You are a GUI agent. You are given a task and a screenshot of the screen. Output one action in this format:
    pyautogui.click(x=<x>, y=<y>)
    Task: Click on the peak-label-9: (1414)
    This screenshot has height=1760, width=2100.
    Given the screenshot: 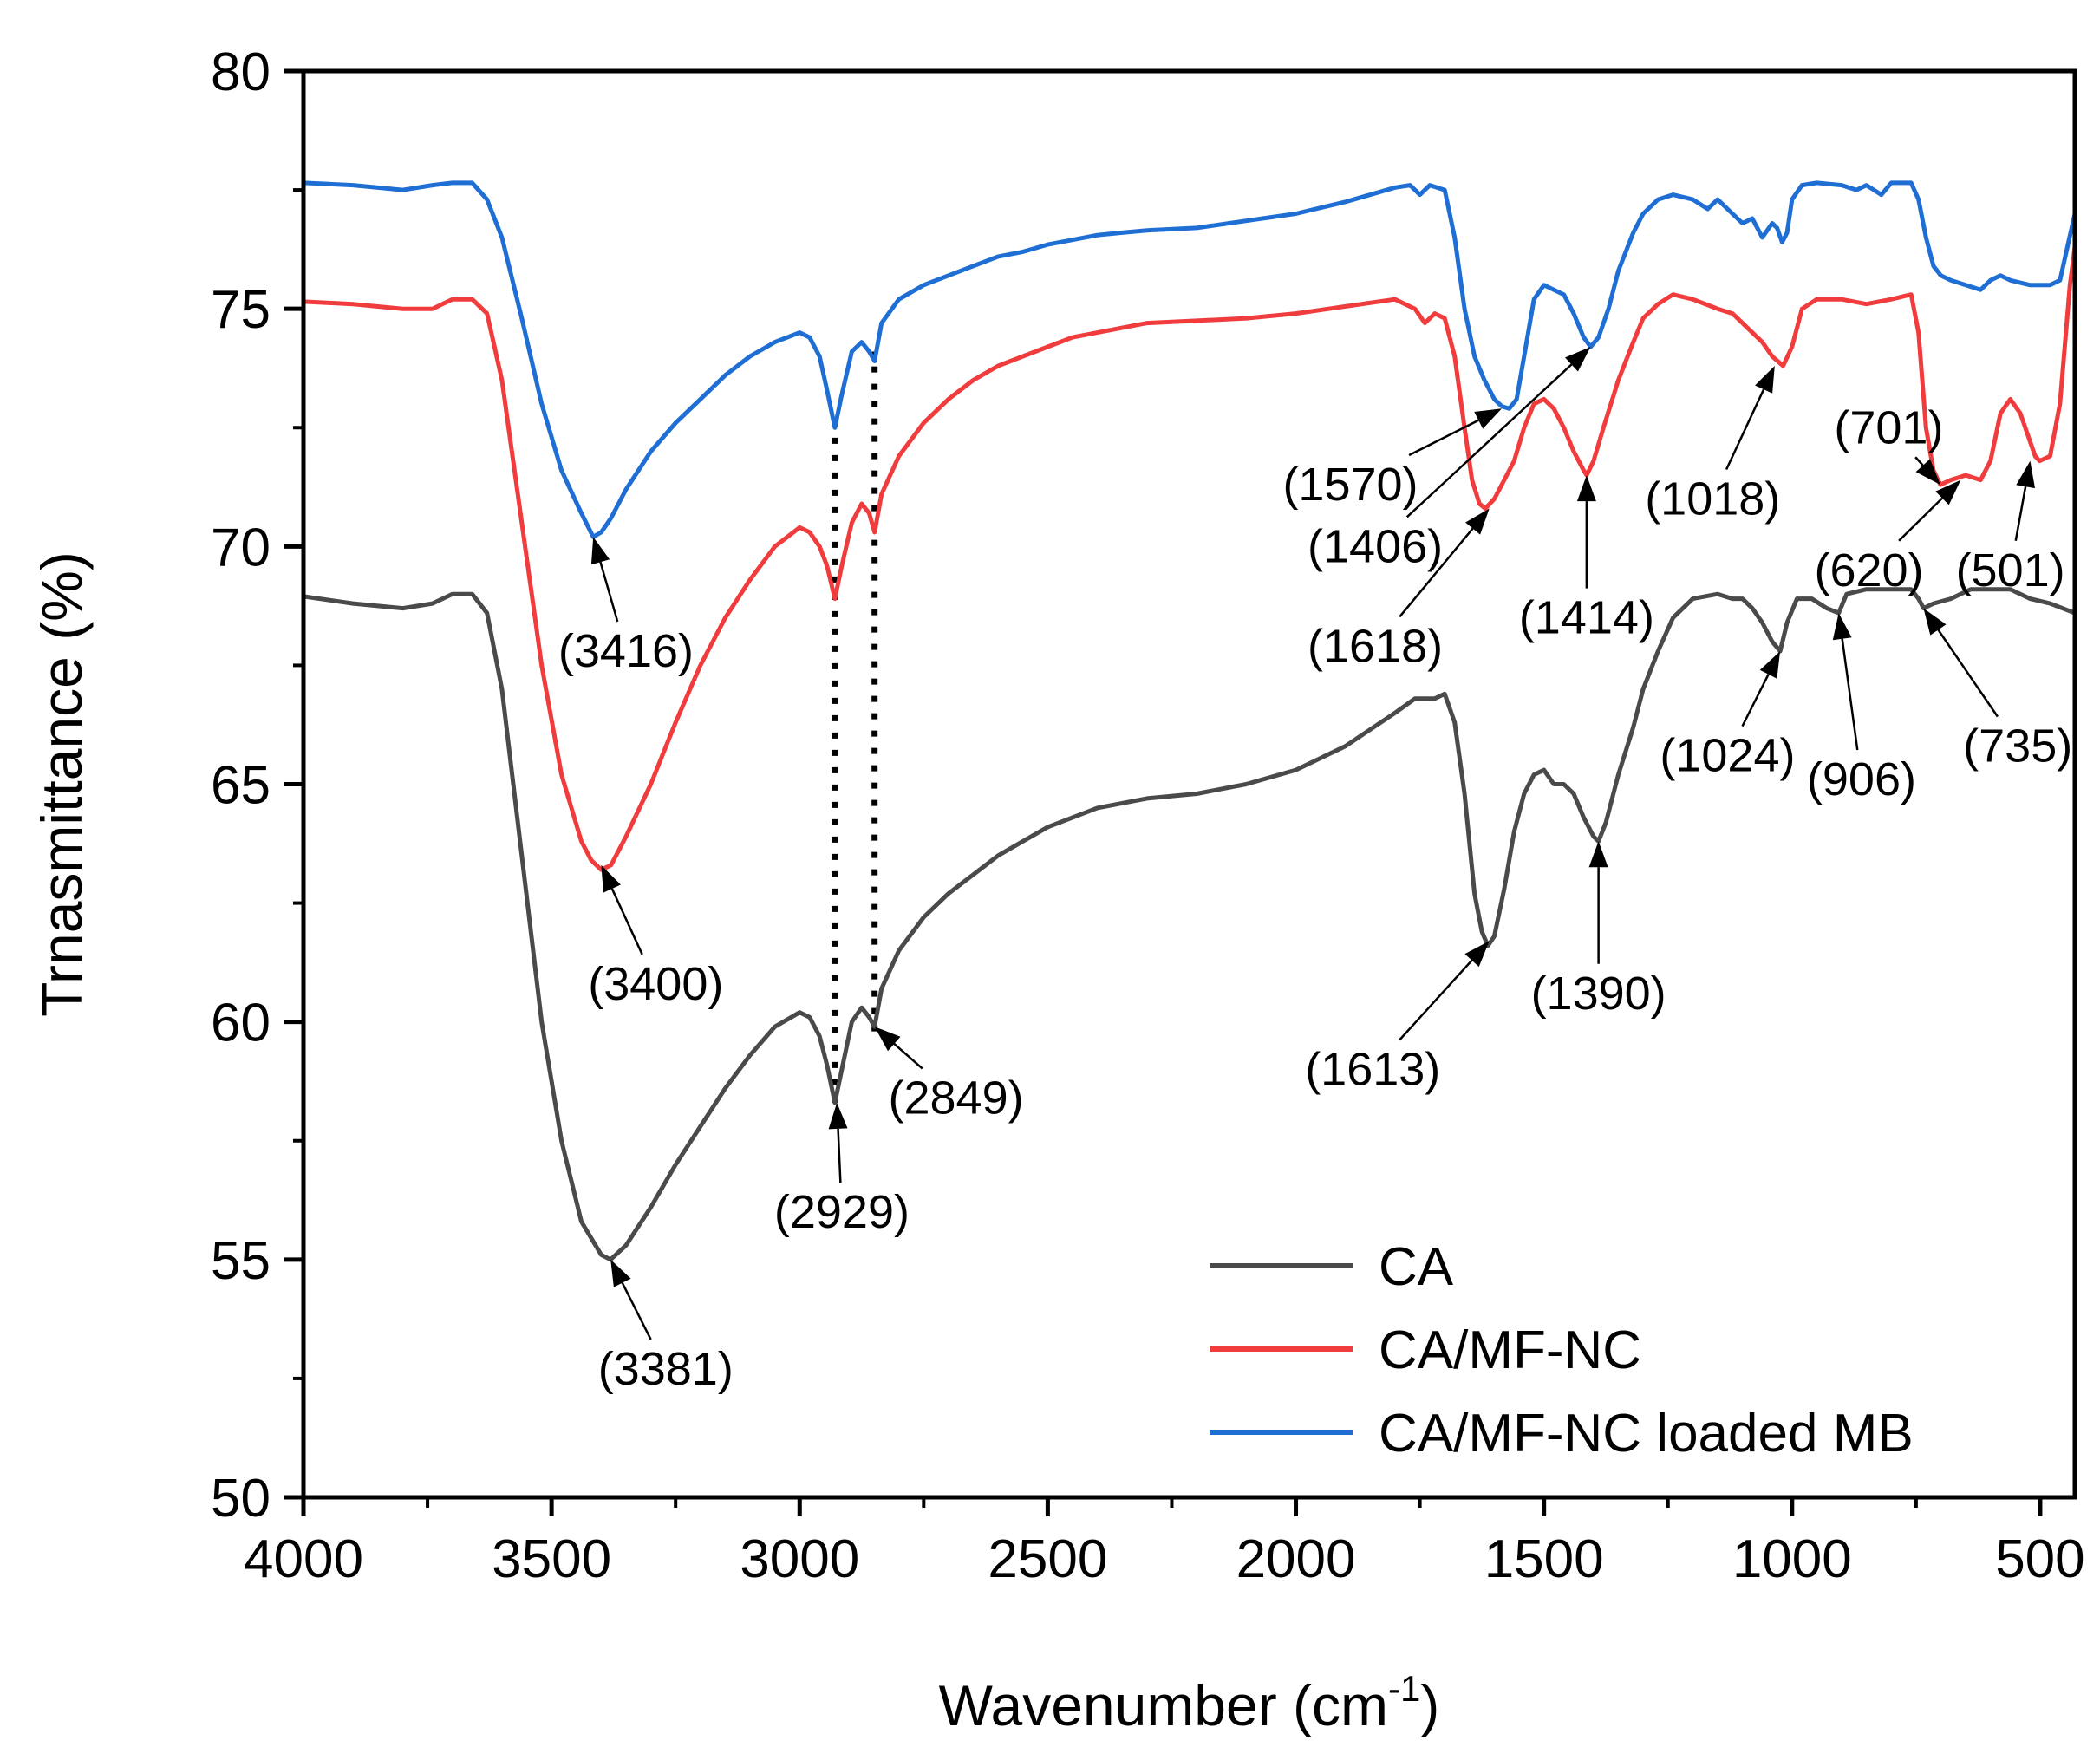 What is the action you would take?
    pyautogui.click(x=1586, y=618)
    